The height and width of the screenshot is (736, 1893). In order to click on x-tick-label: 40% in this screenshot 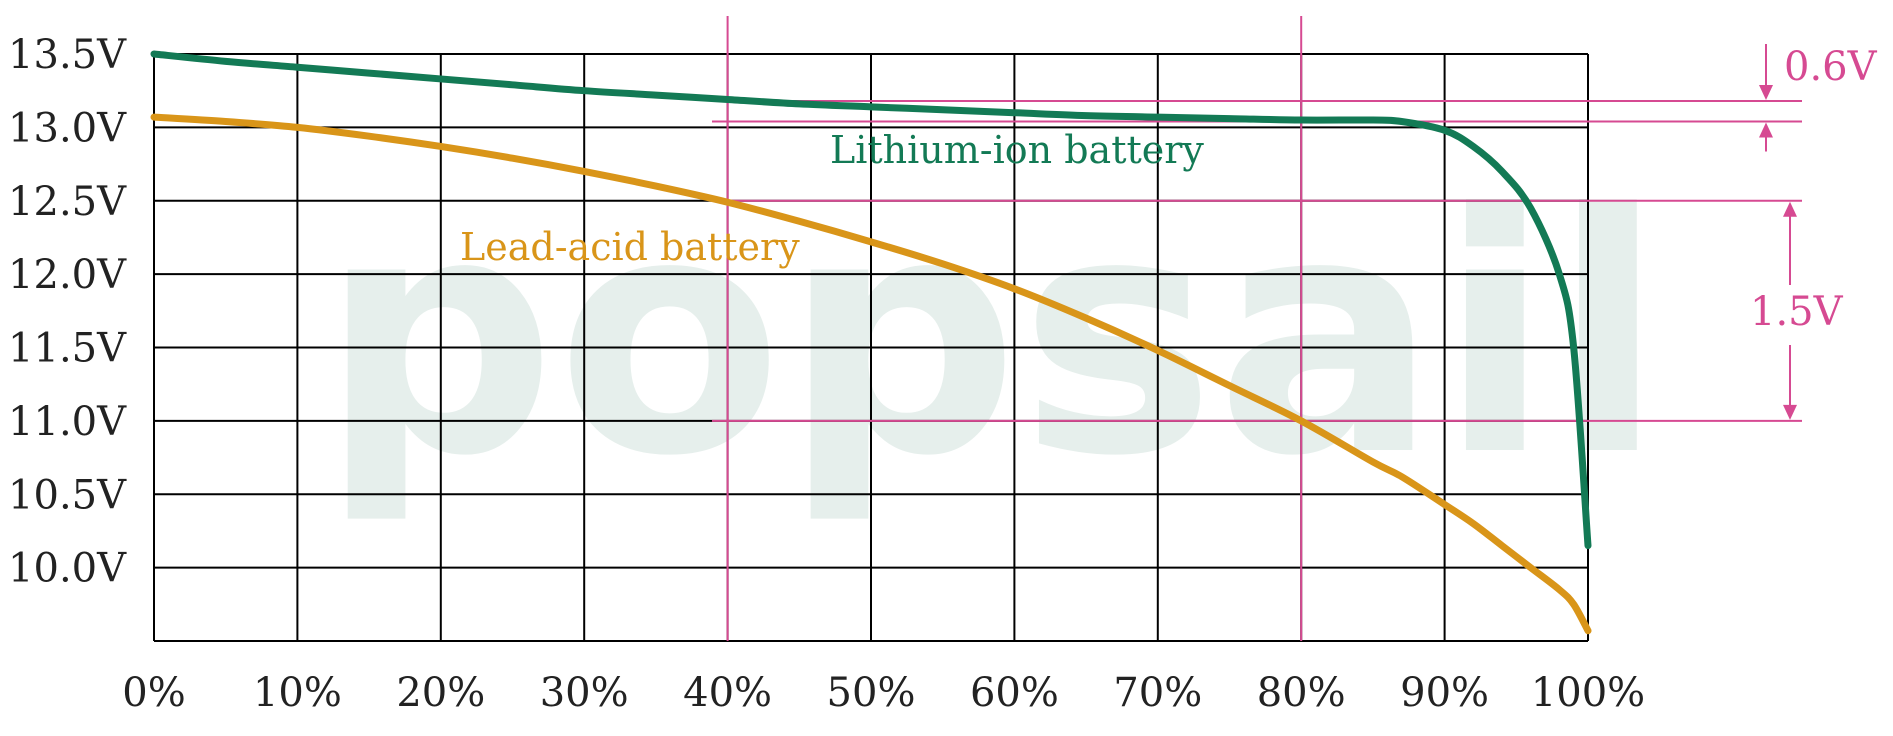, I will do `click(727, 693)`.